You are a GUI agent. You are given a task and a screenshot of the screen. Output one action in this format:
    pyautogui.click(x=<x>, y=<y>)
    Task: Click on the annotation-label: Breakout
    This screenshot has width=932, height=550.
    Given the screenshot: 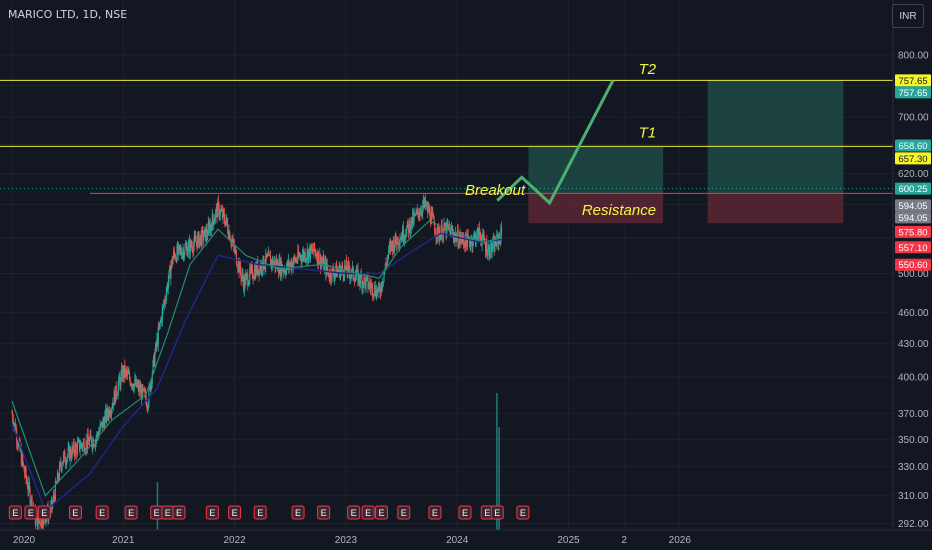 What is the action you would take?
    pyautogui.click(x=495, y=190)
    